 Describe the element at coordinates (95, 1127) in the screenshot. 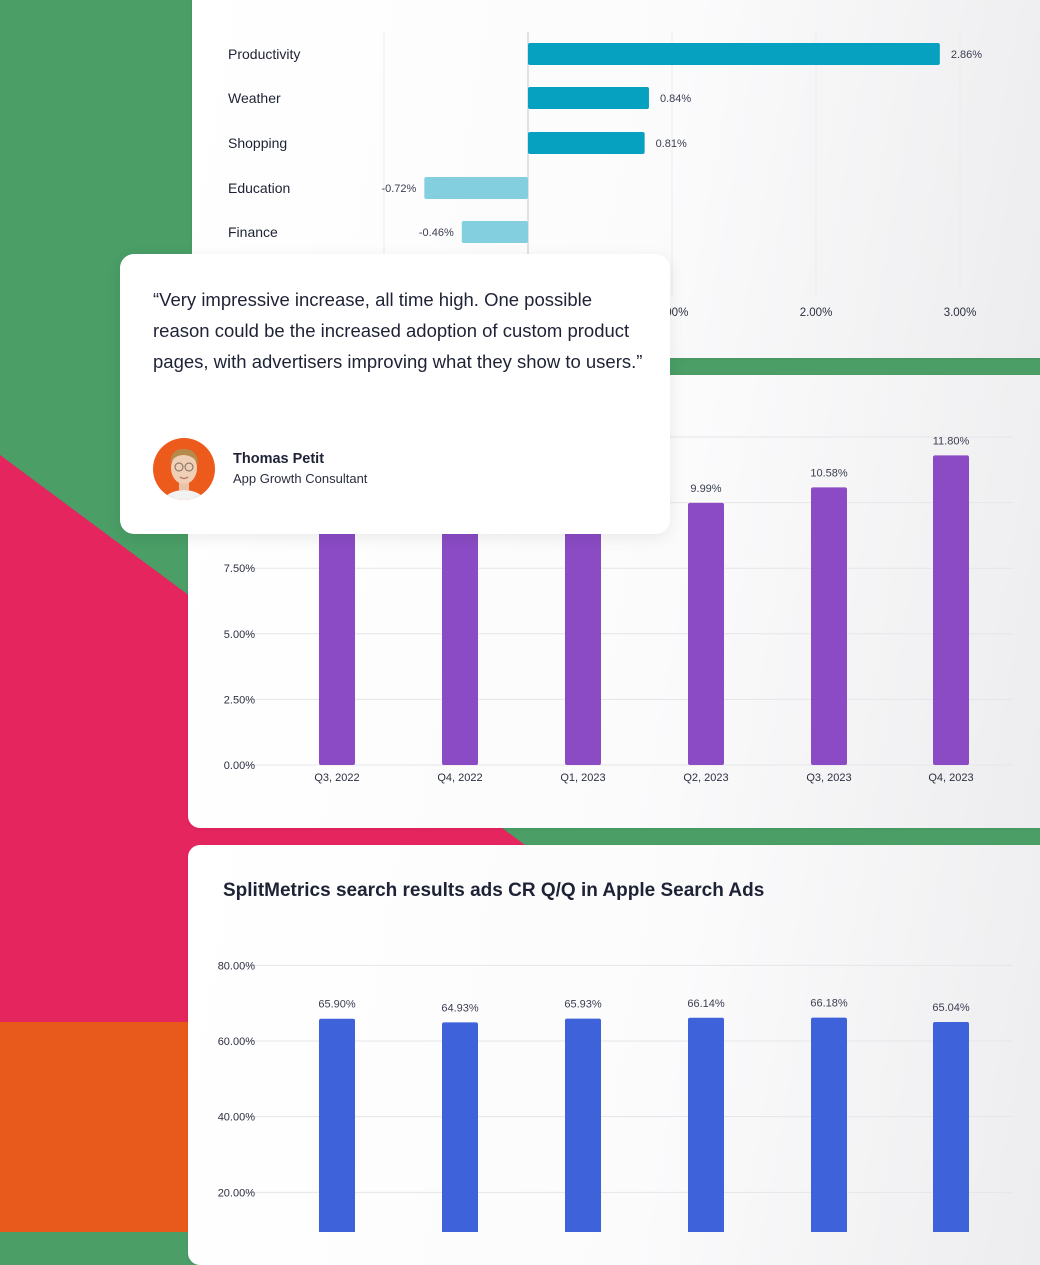

I see `background-orange` at that location.